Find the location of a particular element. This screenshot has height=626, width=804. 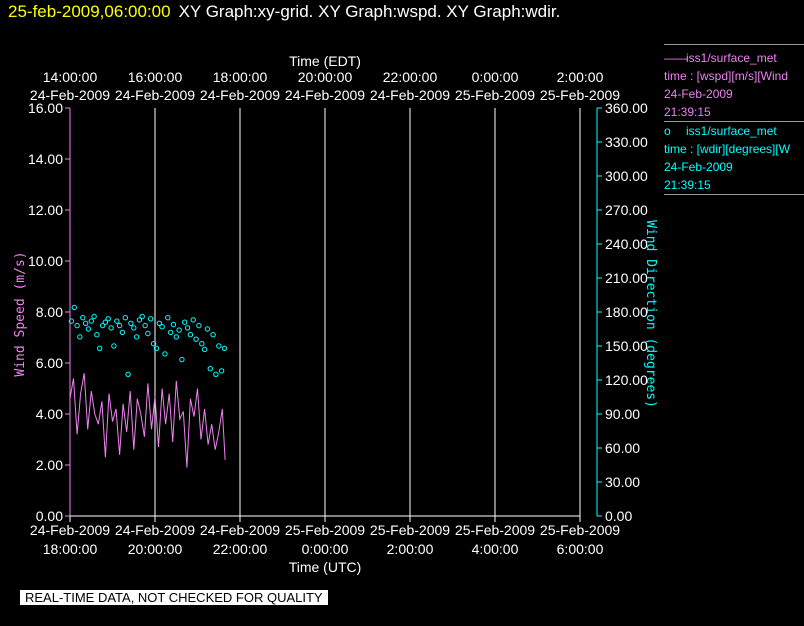

wspd-series-line is located at coordinates (147, 420).